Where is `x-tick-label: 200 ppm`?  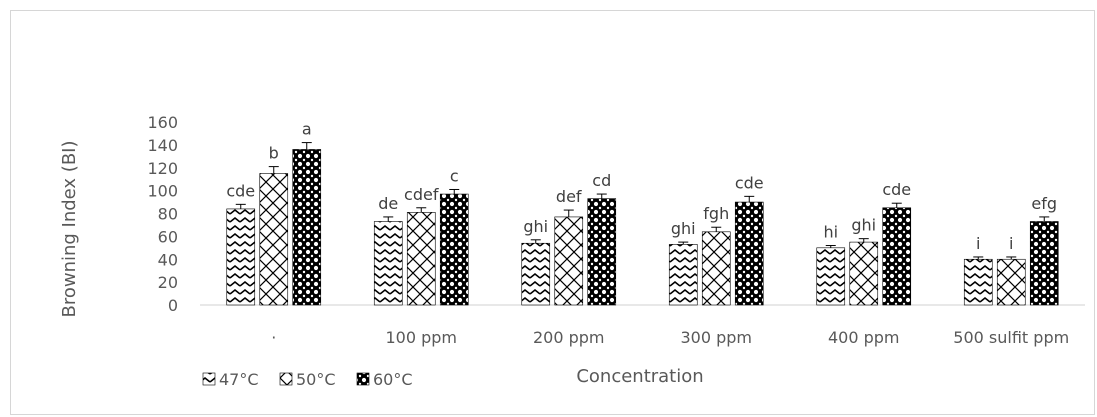
x-tick-label: 200 ppm is located at coordinates (569, 337).